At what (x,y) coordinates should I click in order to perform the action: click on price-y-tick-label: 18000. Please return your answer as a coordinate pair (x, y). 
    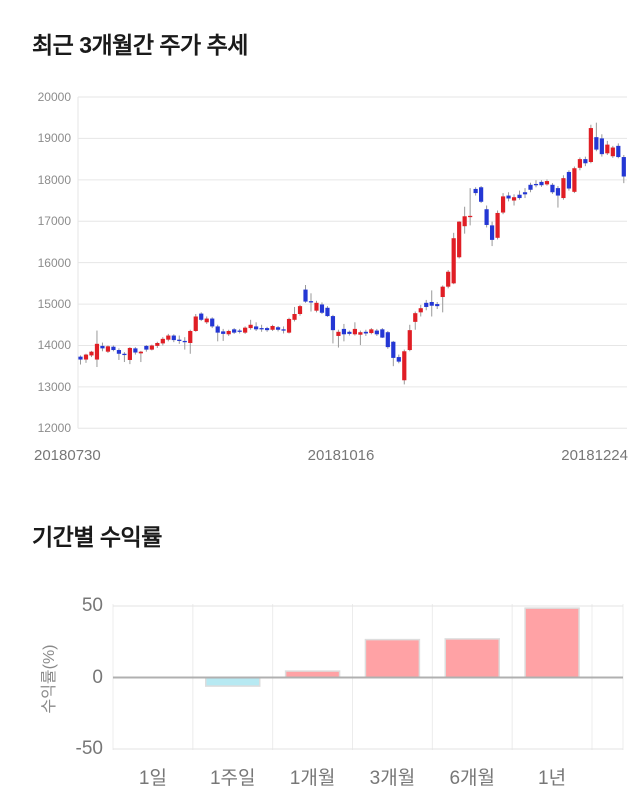
    Looking at the image, I should click on (54, 179).